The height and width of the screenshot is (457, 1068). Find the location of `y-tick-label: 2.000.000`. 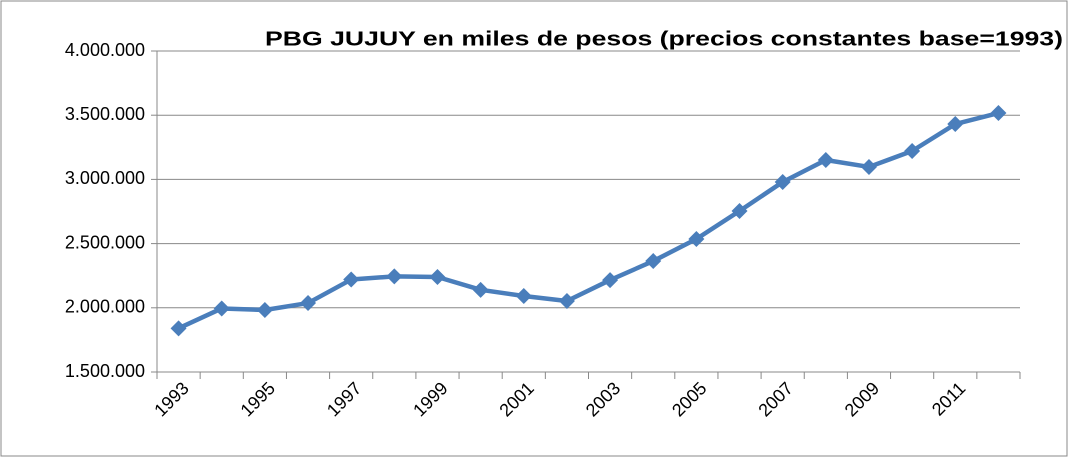

y-tick-label: 2.000.000 is located at coordinates (105, 307).